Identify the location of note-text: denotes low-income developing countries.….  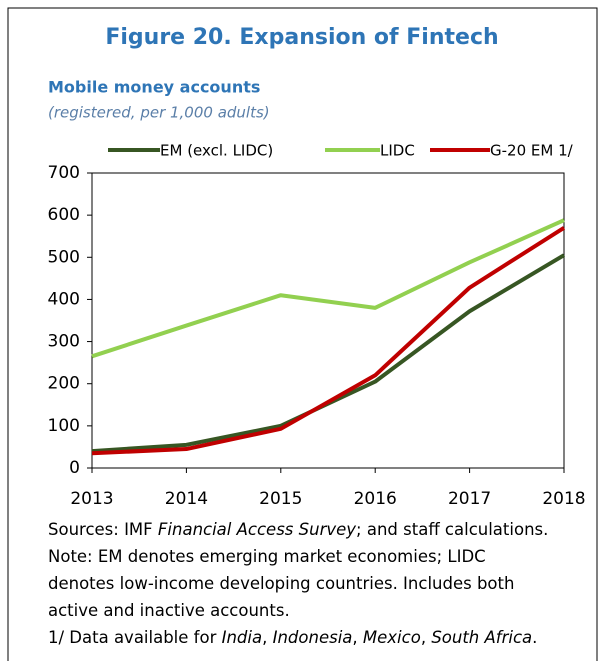
(281, 583).